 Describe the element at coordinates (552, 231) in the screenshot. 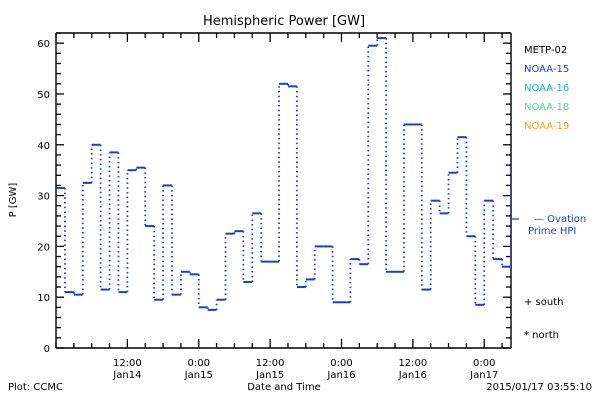

I see `legend-item-ovation-prime-hpi-line2: Prime HPI` at that location.